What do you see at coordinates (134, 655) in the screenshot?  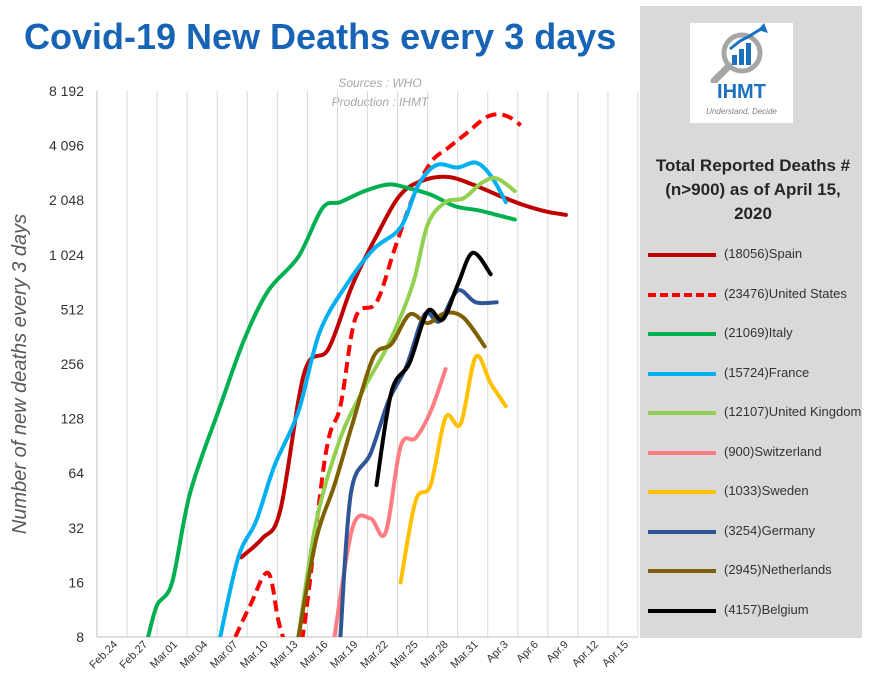 I see `x-tick-label: Feb.27` at bounding box center [134, 655].